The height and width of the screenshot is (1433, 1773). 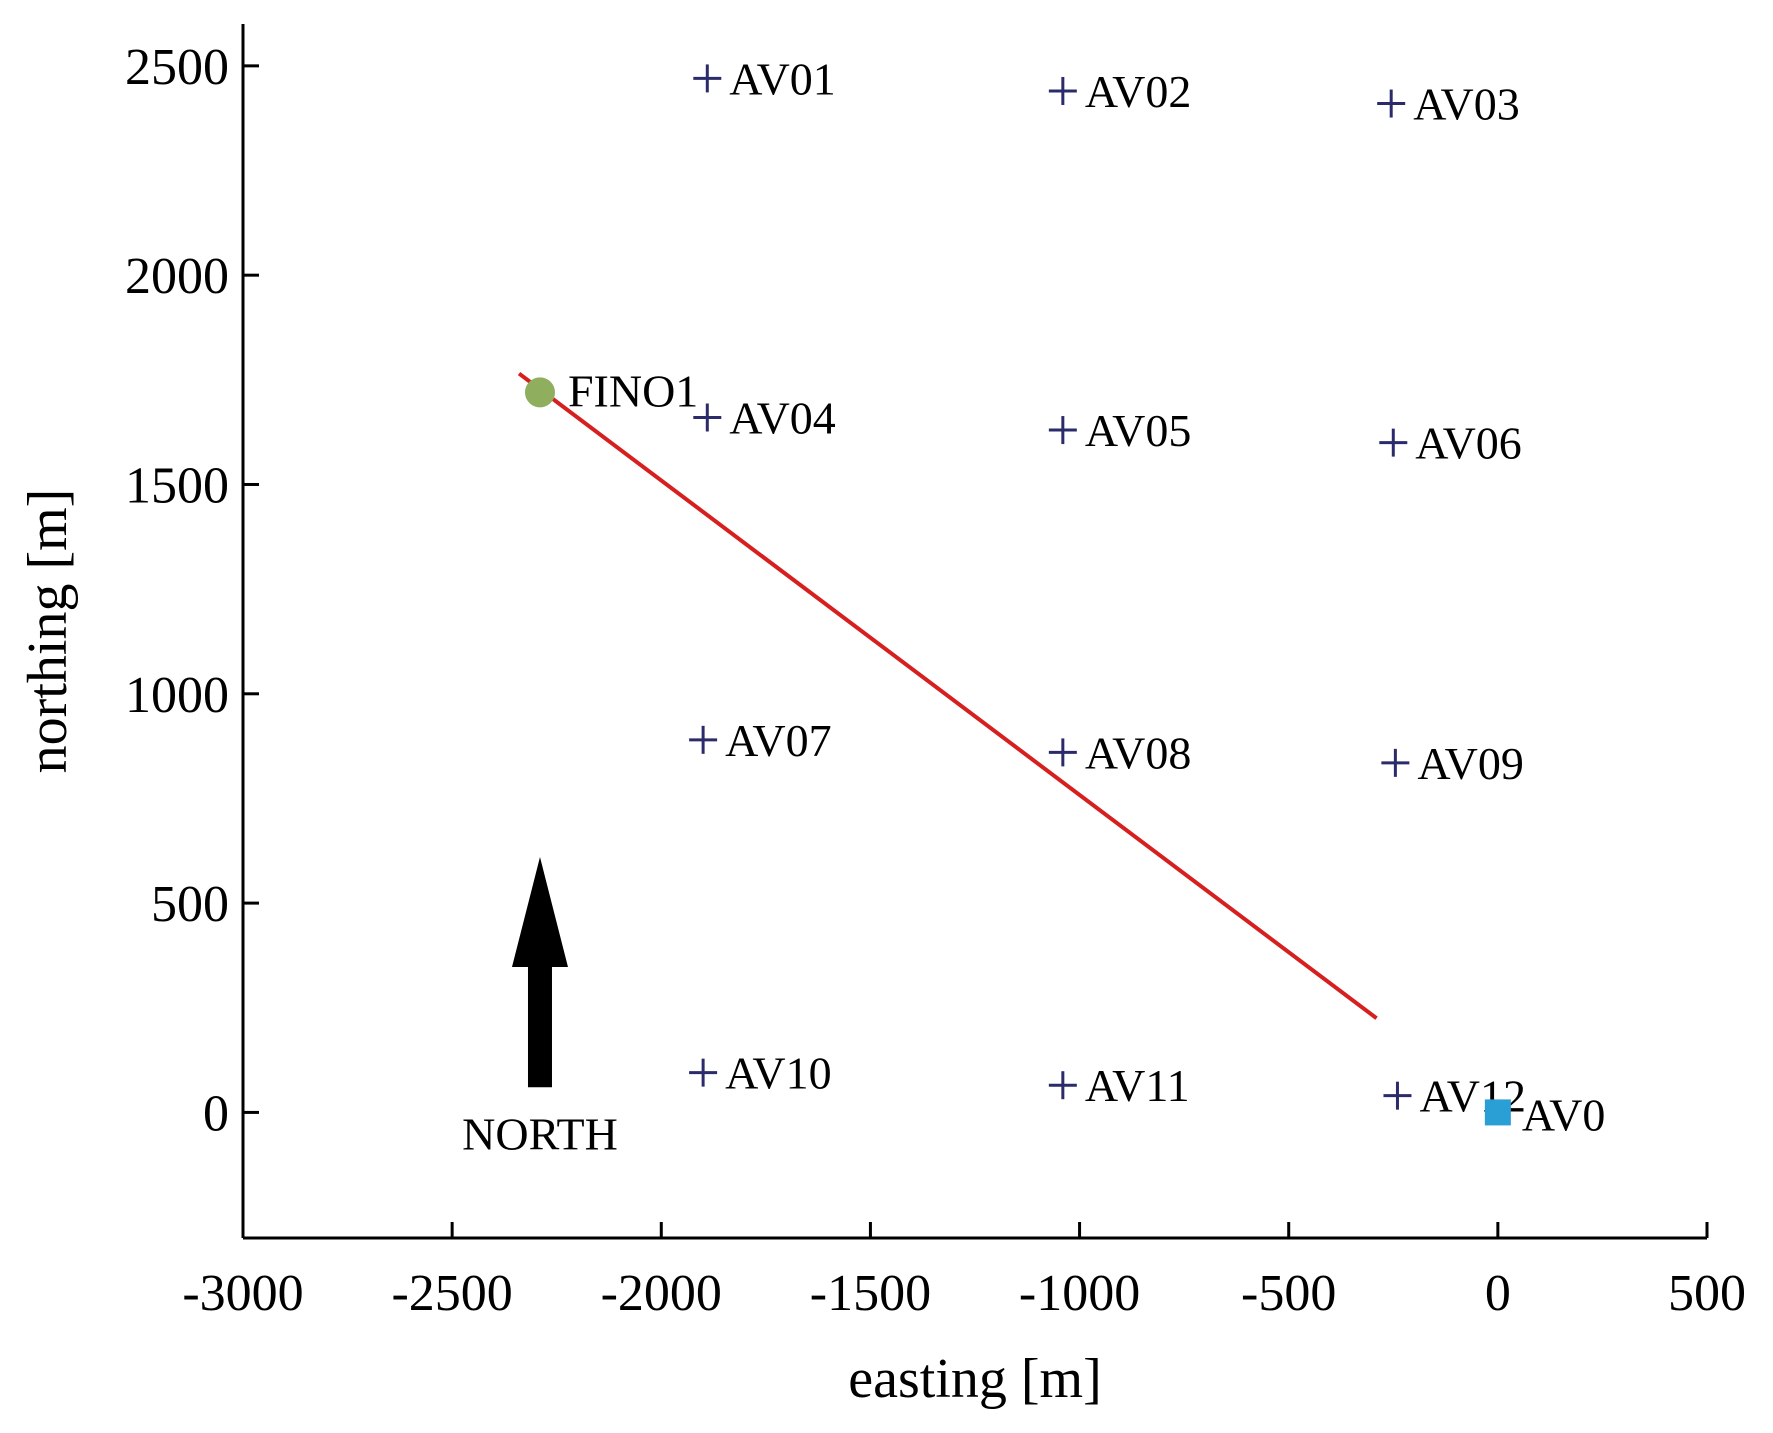 What do you see at coordinates (1497, 1112) in the screenshot?
I see `reference-point-marker` at bounding box center [1497, 1112].